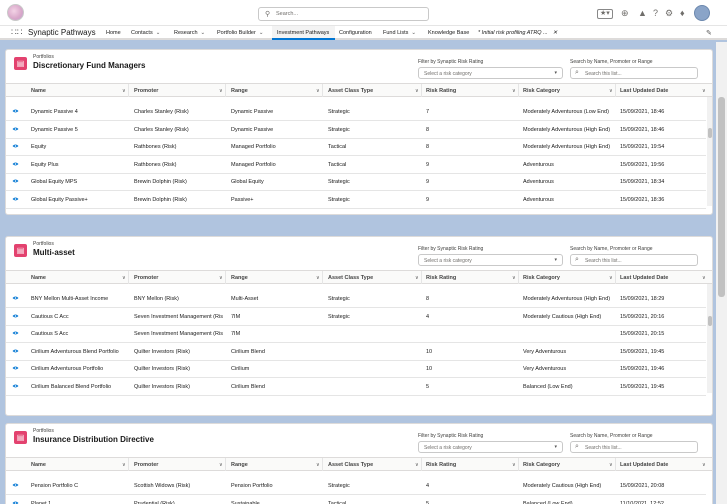  Describe the element at coordinates (41, 502) in the screenshot. I see `cell-name: Planet 1` at that location.